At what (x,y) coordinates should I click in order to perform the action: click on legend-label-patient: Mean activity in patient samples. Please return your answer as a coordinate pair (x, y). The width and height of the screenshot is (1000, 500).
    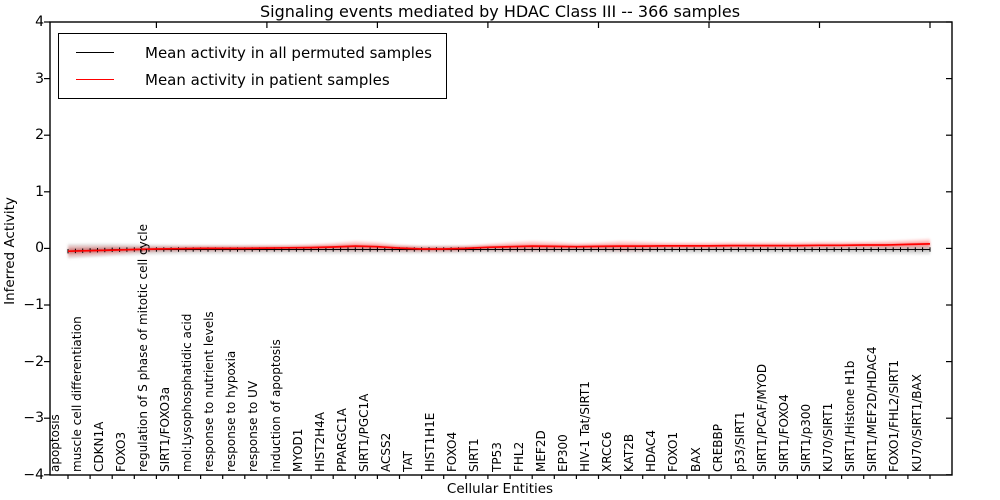
    Looking at the image, I should click on (267, 79).